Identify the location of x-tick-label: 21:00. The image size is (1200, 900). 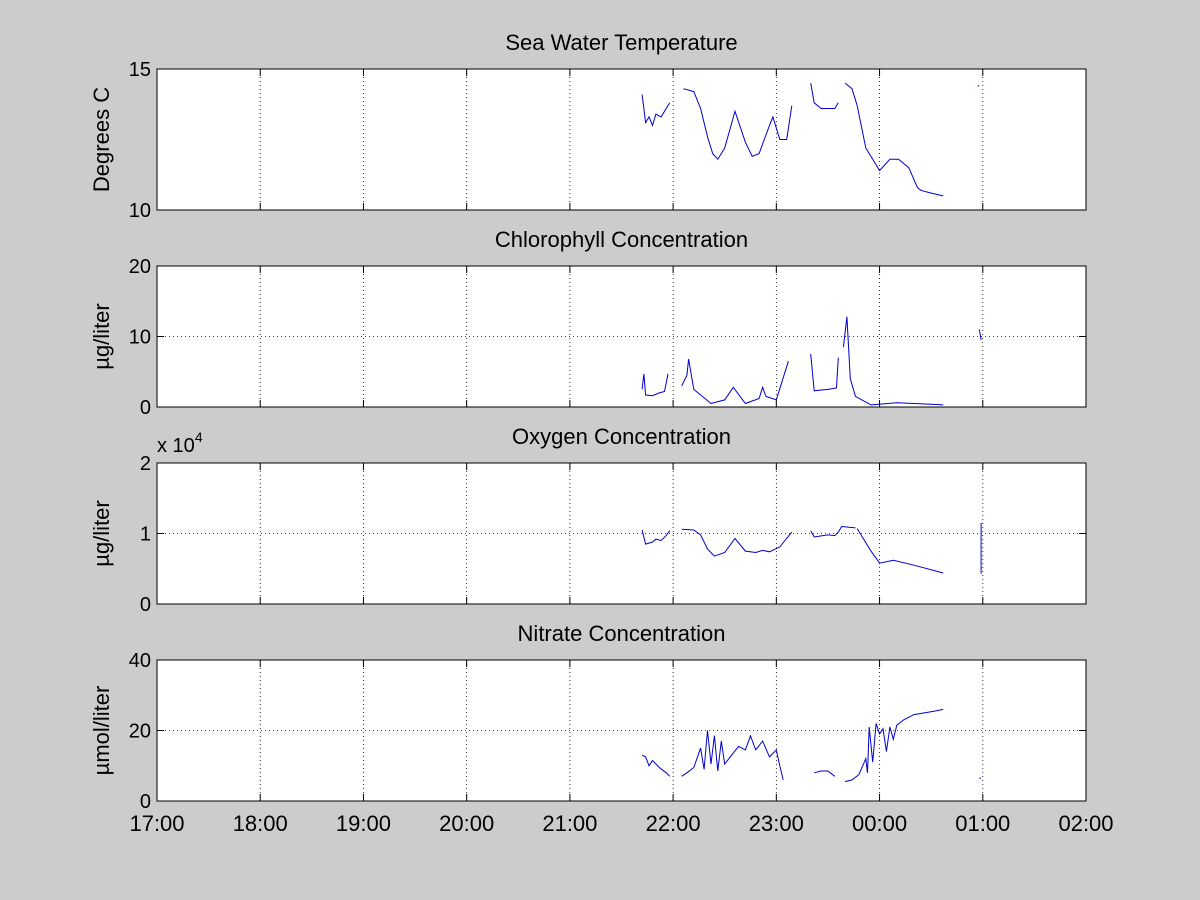
(569, 823).